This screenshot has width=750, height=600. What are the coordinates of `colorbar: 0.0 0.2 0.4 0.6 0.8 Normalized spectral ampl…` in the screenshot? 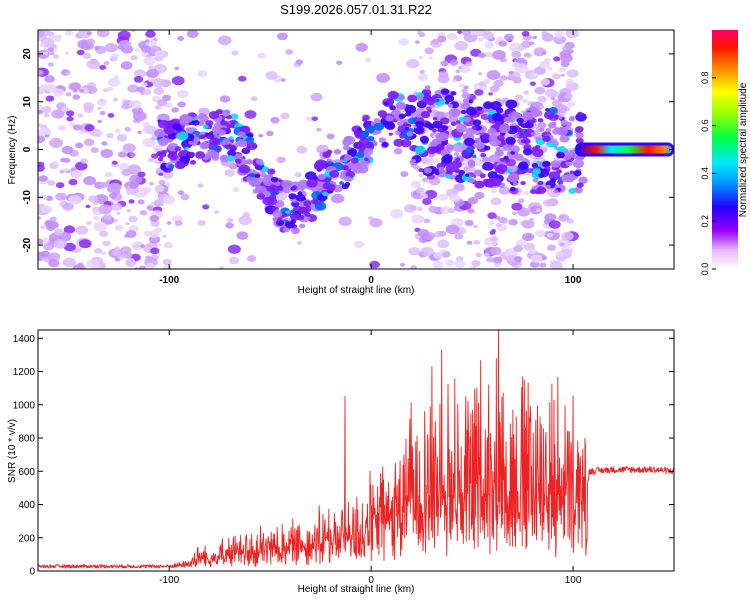 It's located at (724, 152).